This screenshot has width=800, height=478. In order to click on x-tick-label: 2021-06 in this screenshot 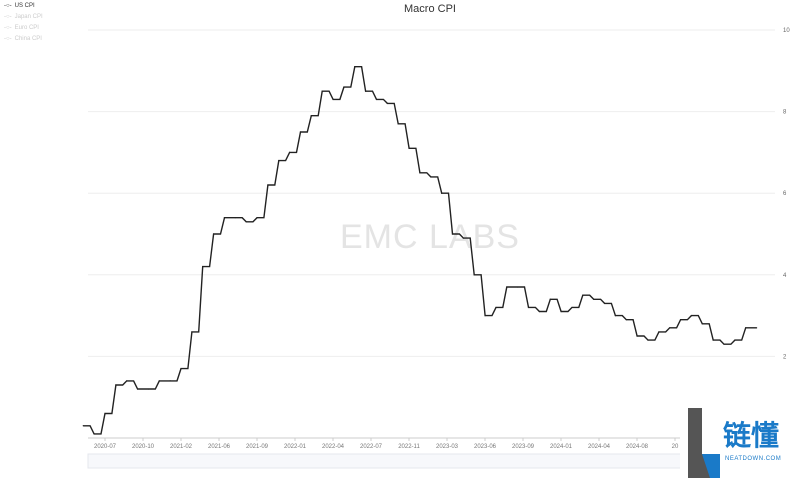, I will do `click(219, 447)`.